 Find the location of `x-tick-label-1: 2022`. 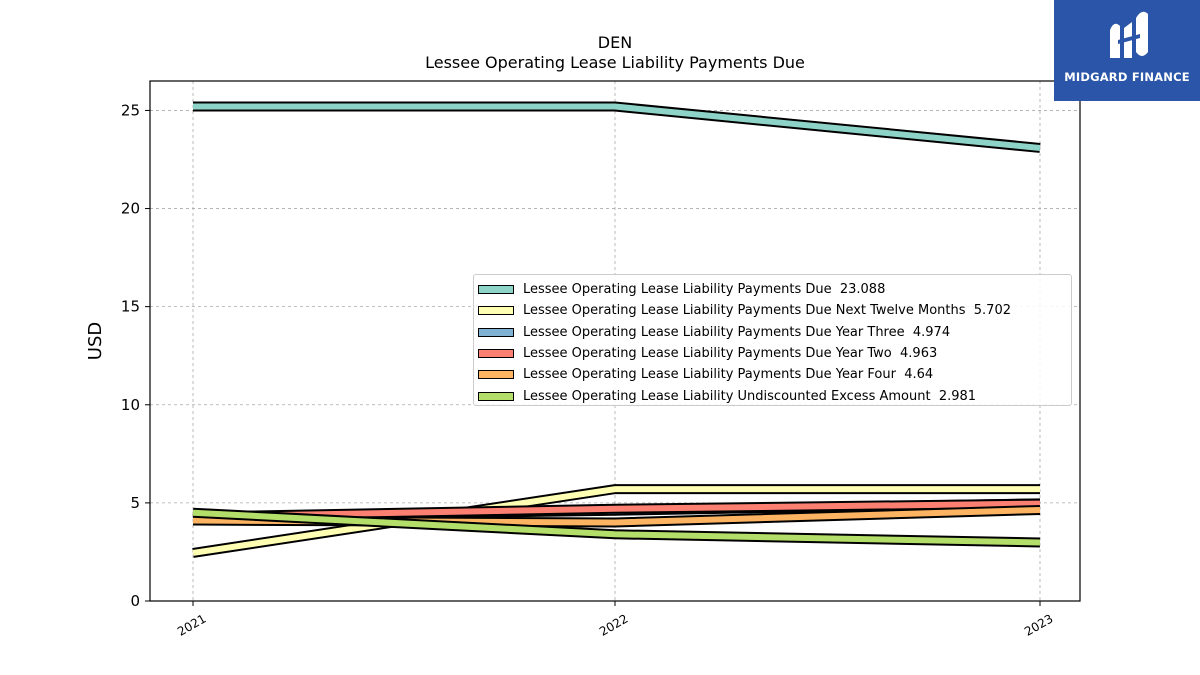

x-tick-label-1: 2022 is located at coordinates (613, 624).